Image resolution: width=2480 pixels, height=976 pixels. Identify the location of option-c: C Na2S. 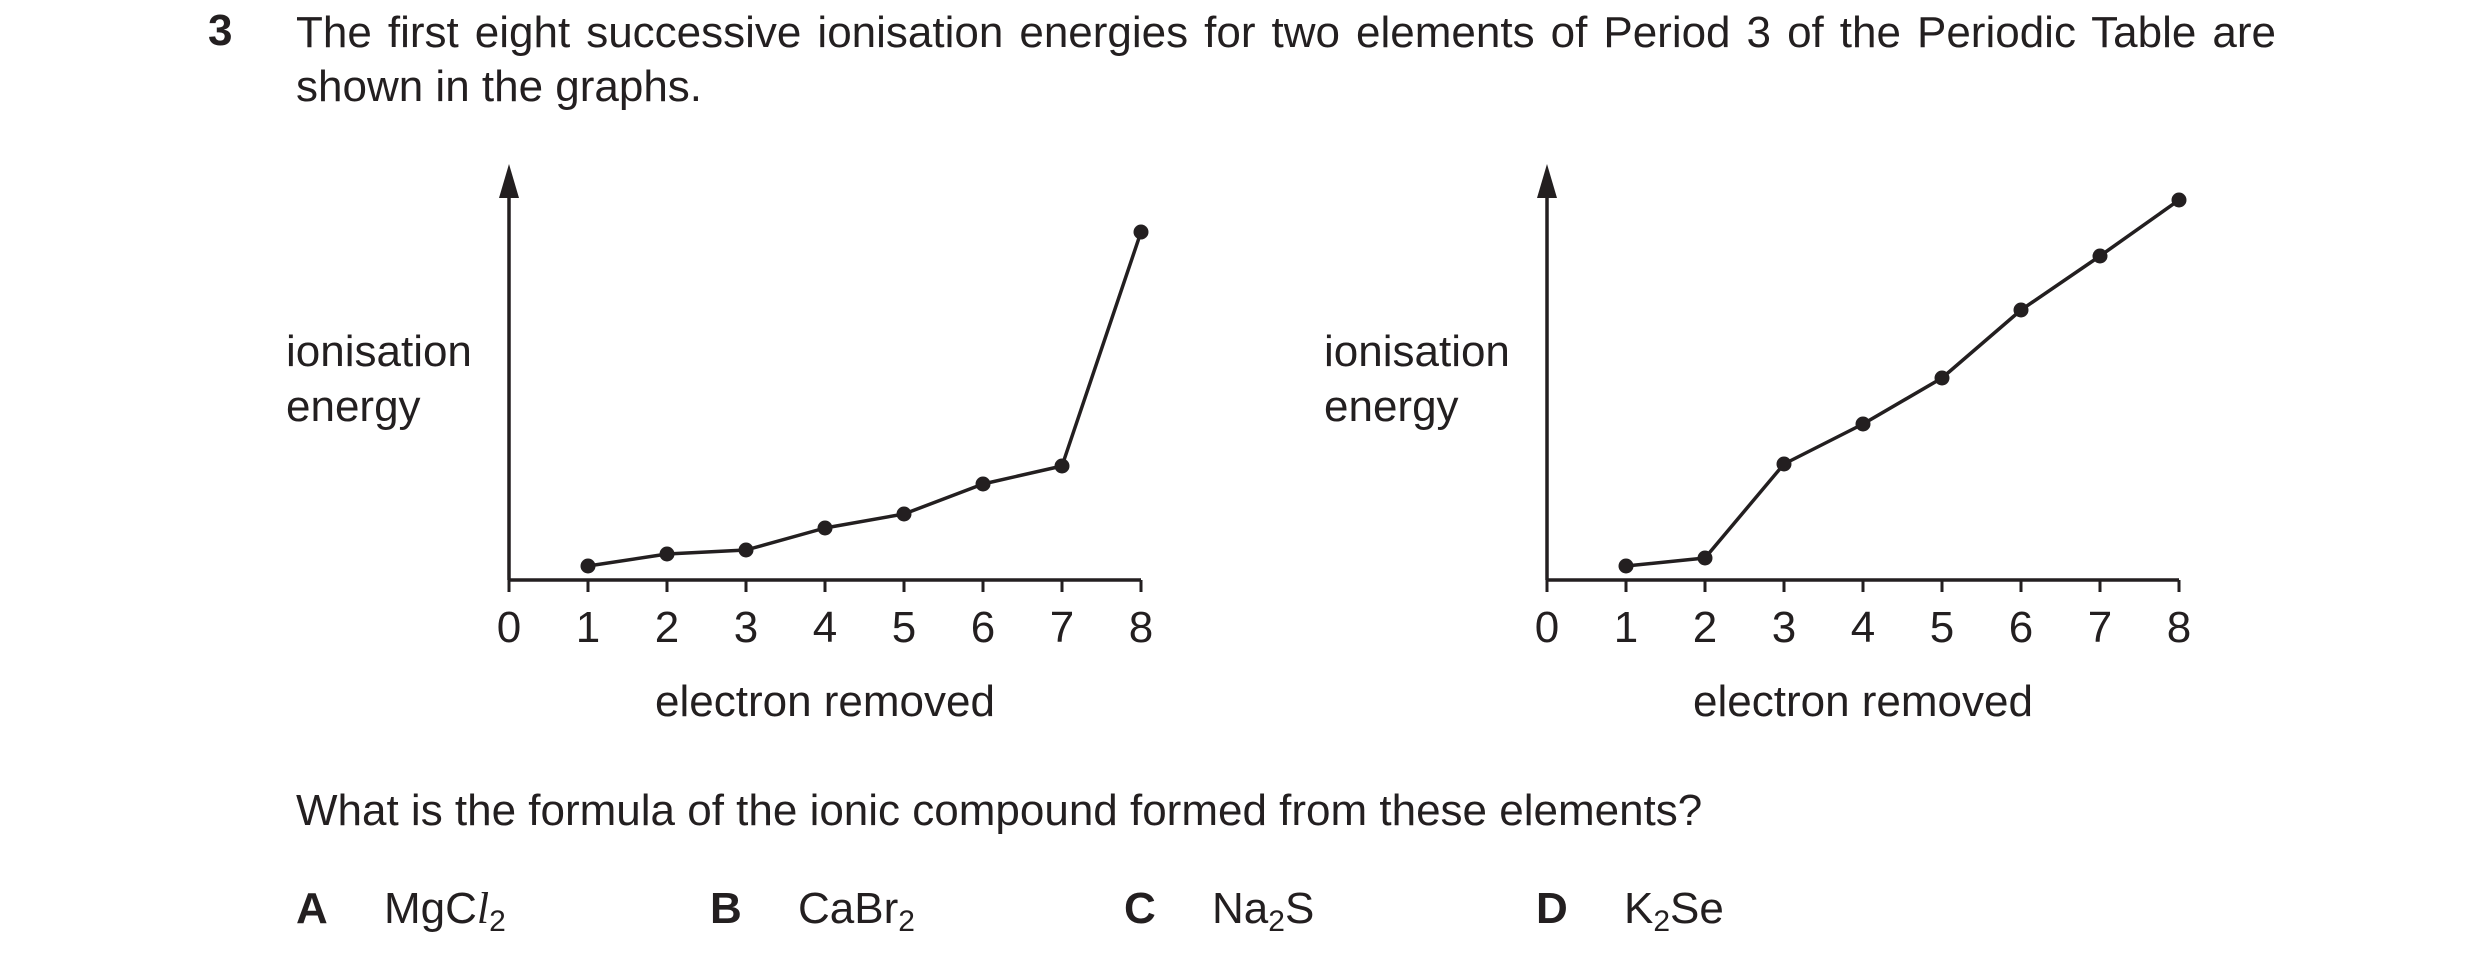
(1219, 910).